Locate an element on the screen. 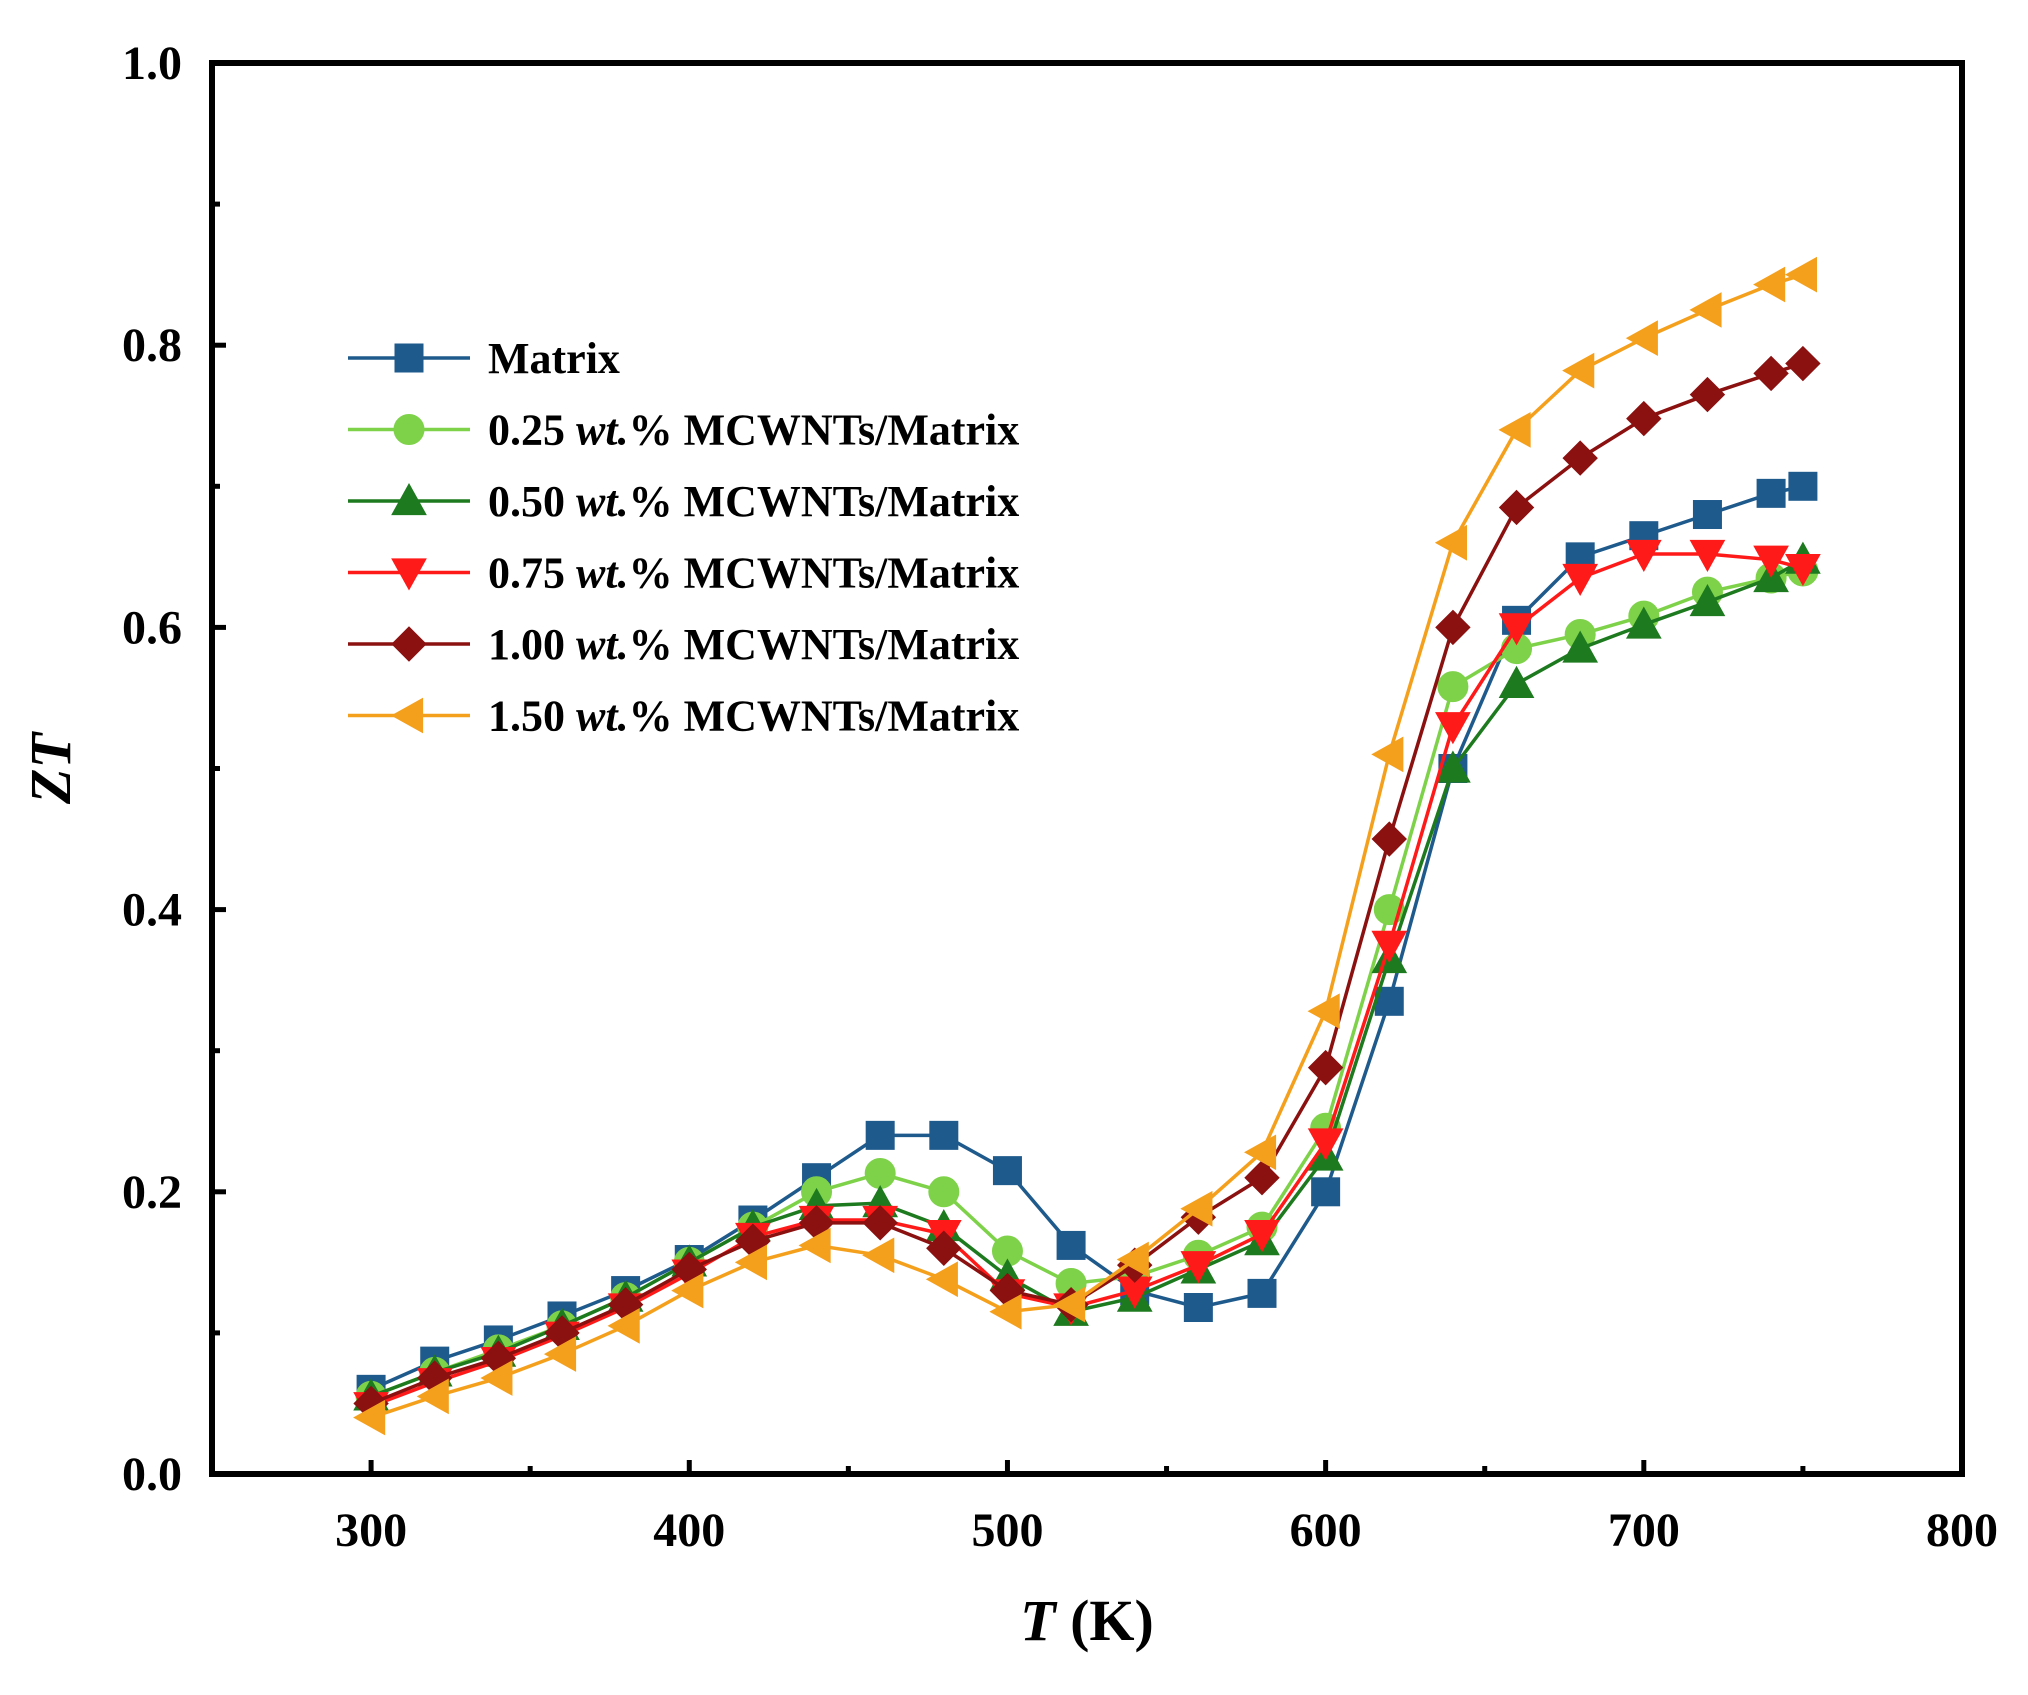 The image size is (2028, 1695). legend-label: 0.50 wt.% MCWNTs/Matrix is located at coordinates (753, 501).